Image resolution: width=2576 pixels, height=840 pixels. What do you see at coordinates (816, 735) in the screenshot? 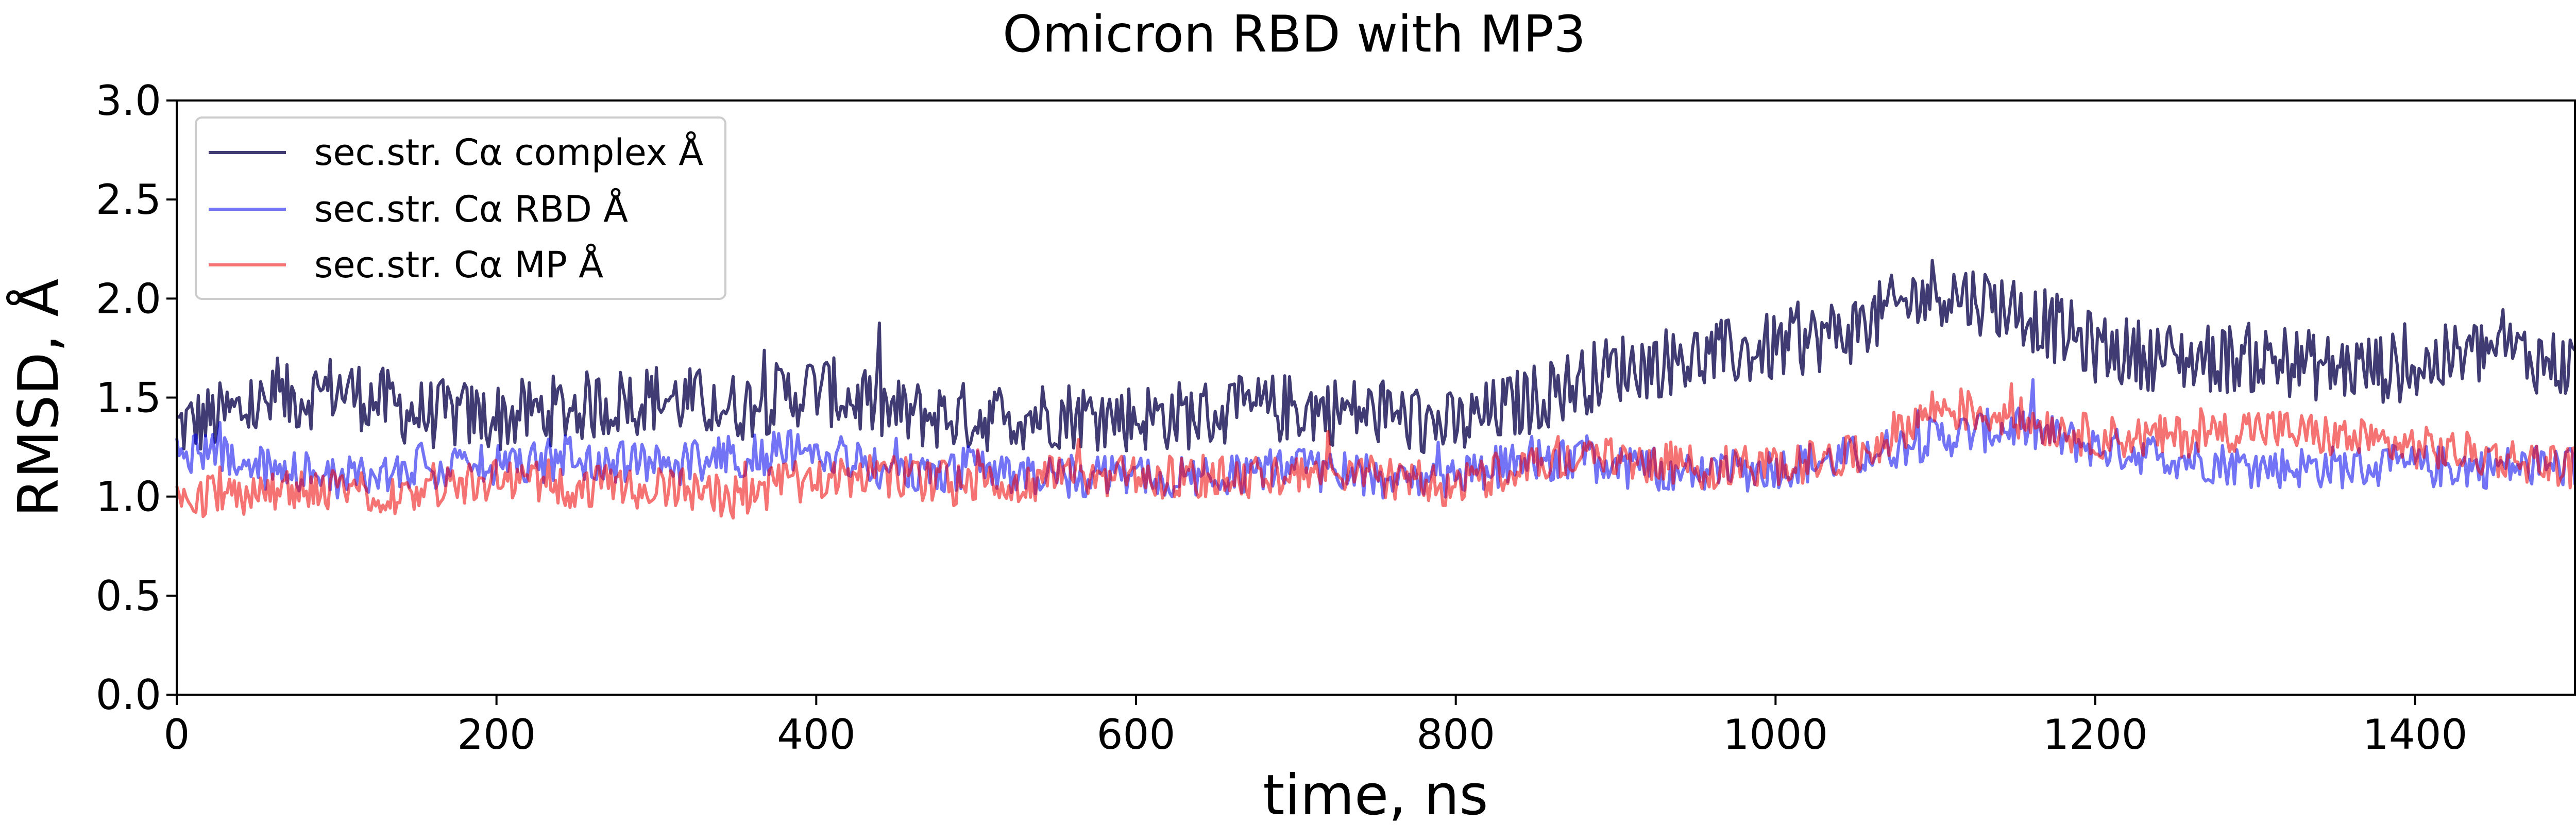
I see `x-tick-label: 400` at bounding box center [816, 735].